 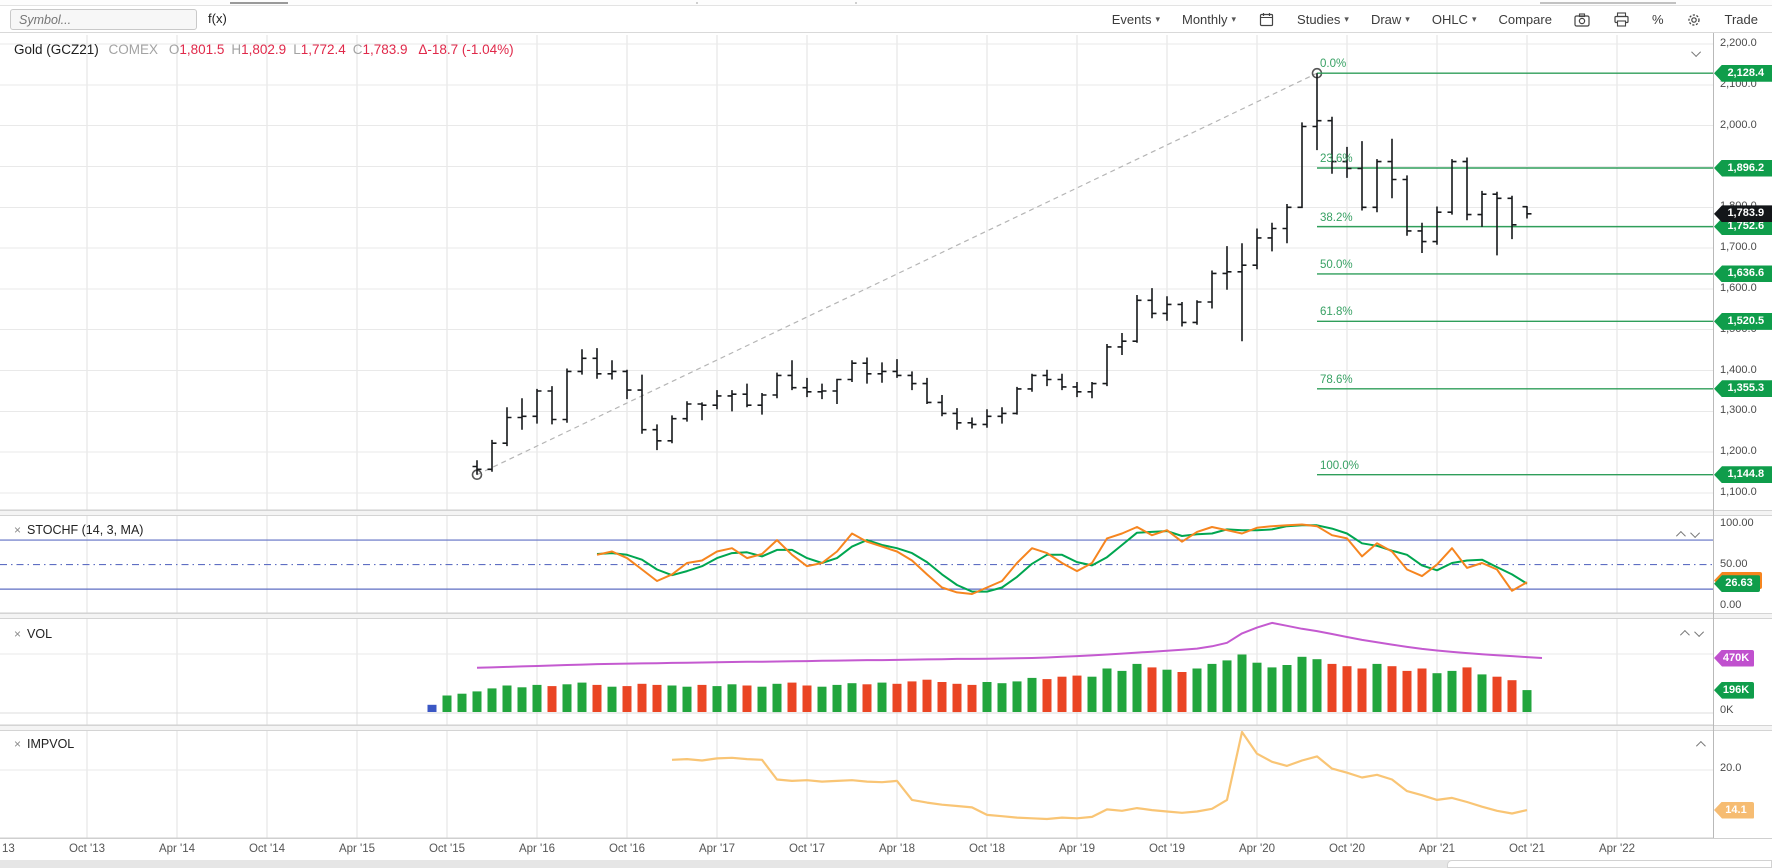 I want to click on fib-price-badge: 1,144.8, so click(x=1743, y=475).